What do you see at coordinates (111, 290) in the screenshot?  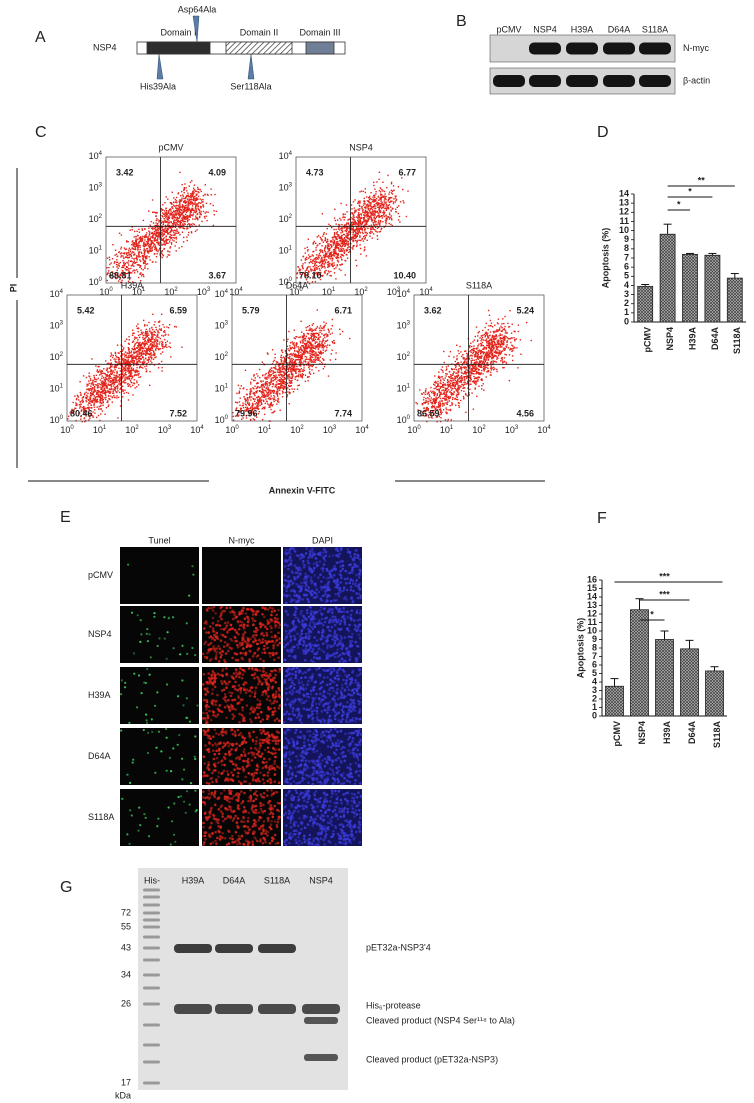 I see `tick-exponent: 0` at bounding box center [111, 290].